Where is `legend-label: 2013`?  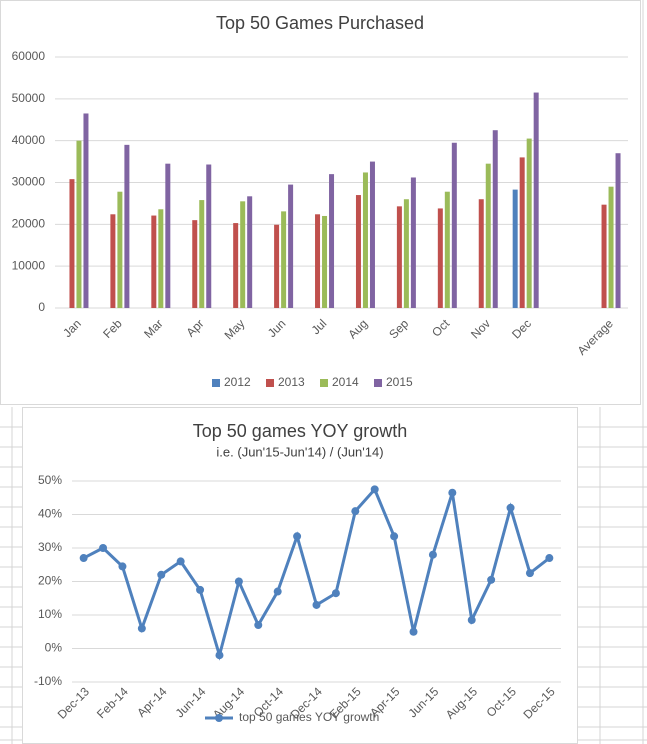
legend-label: 2013 is located at coordinates (291, 382).